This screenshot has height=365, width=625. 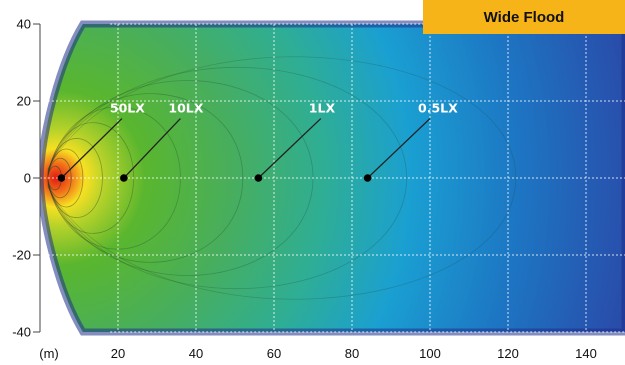 What do you see at coordinates (91, 148) in the screenshot?
I see `annotation-leader-50lx` at bounding box center [91, 148].